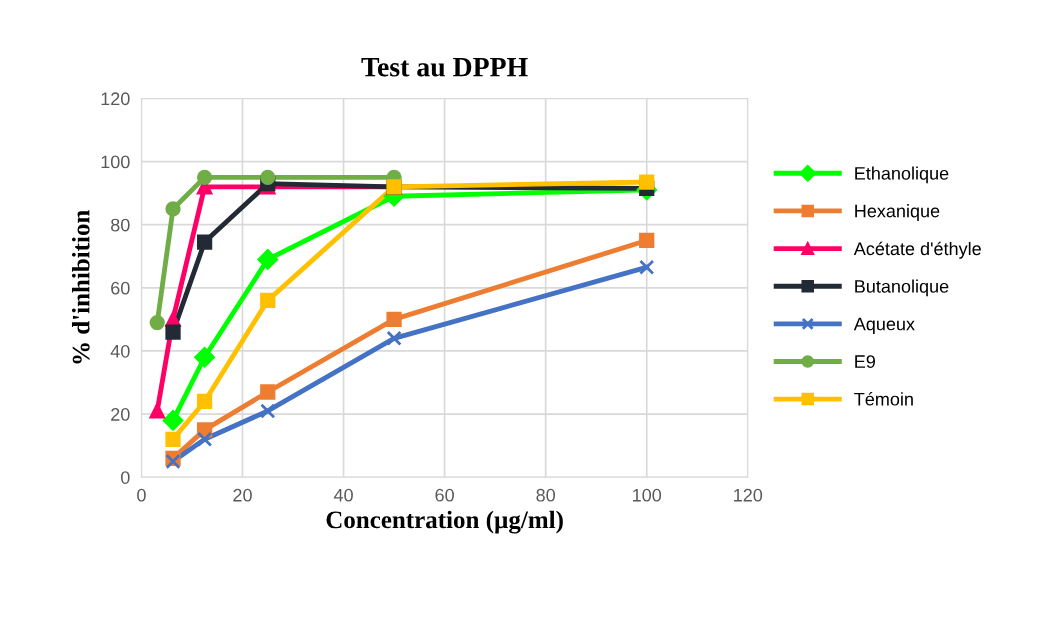 Image resolution: width=1040 pixels, height=623 pixels. Describe the element at coordinates (444, 522) in the screenshot. I see `x-axis-title: Concentration (µg/ml)` at that location.